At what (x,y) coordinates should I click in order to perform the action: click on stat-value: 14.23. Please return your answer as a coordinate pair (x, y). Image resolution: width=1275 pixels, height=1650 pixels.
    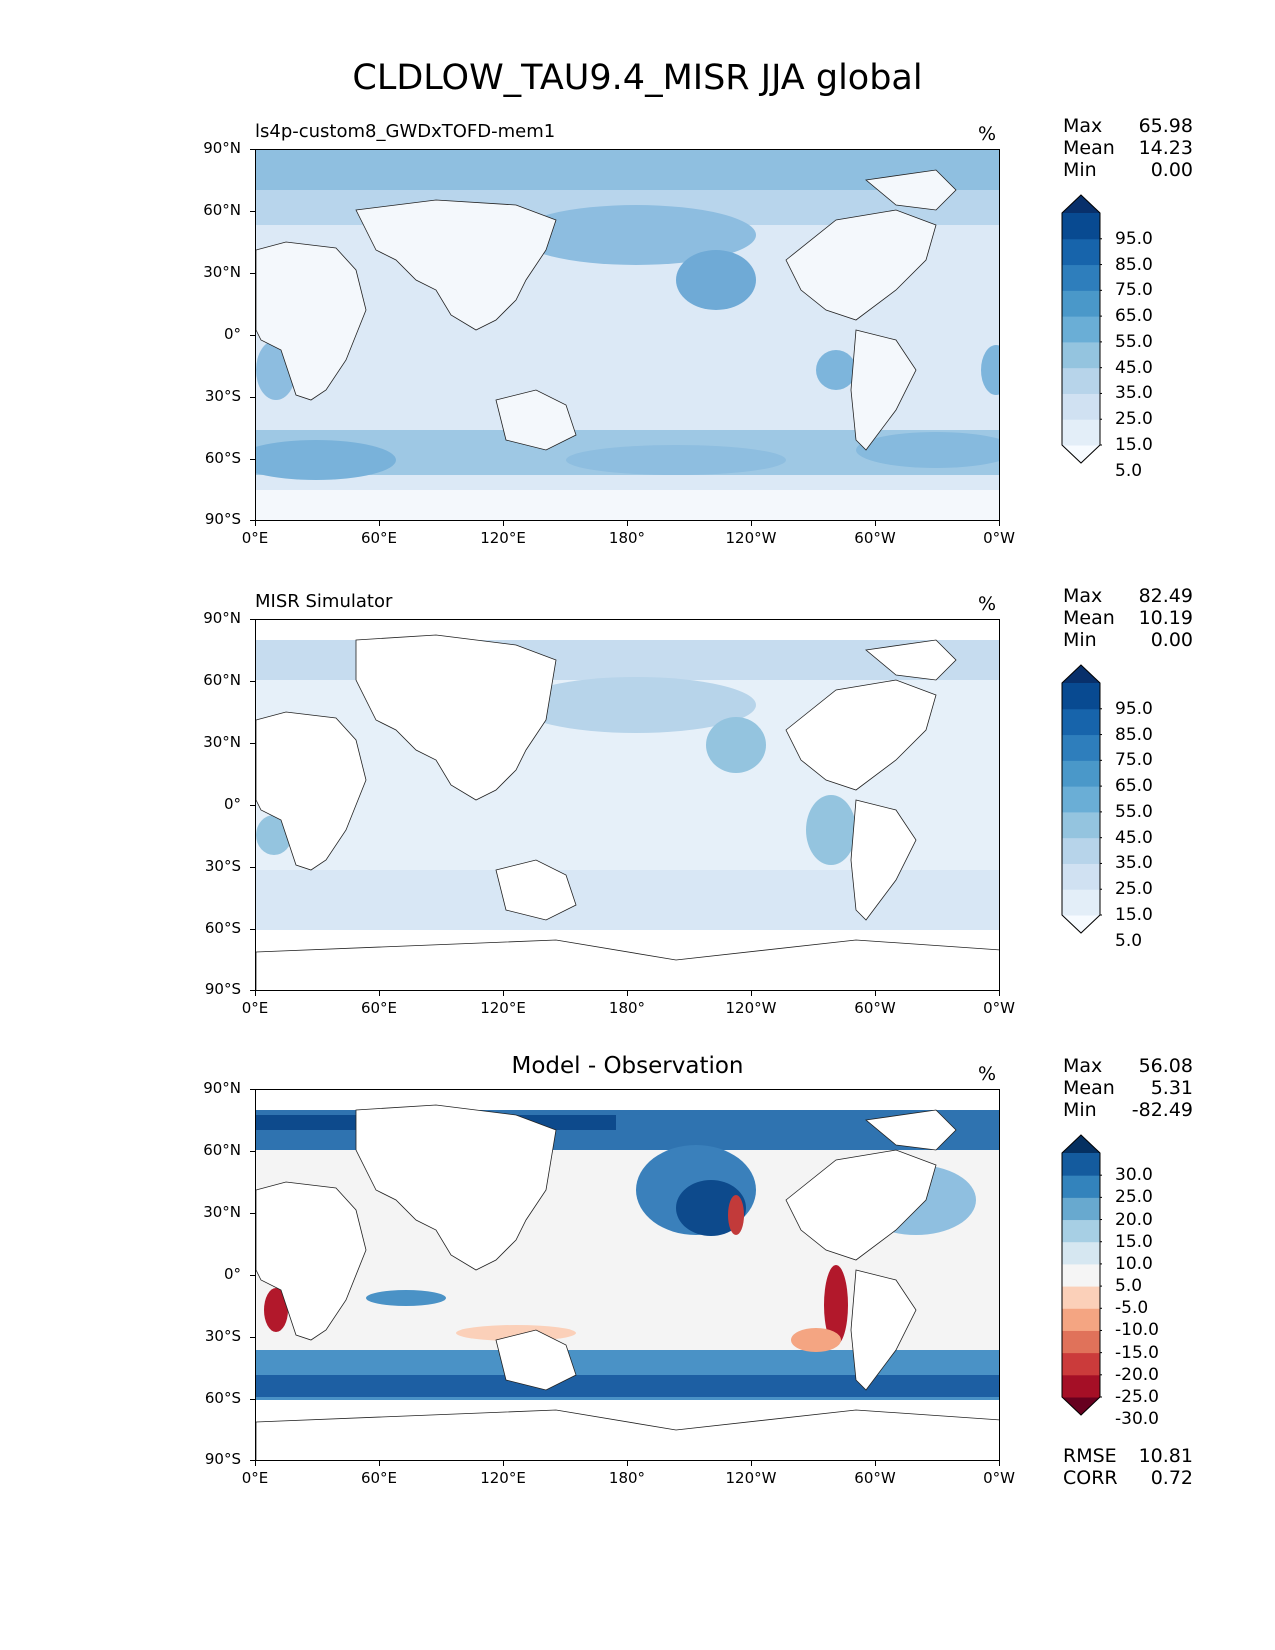
    Looking at the image, I should click on (1165, 148).